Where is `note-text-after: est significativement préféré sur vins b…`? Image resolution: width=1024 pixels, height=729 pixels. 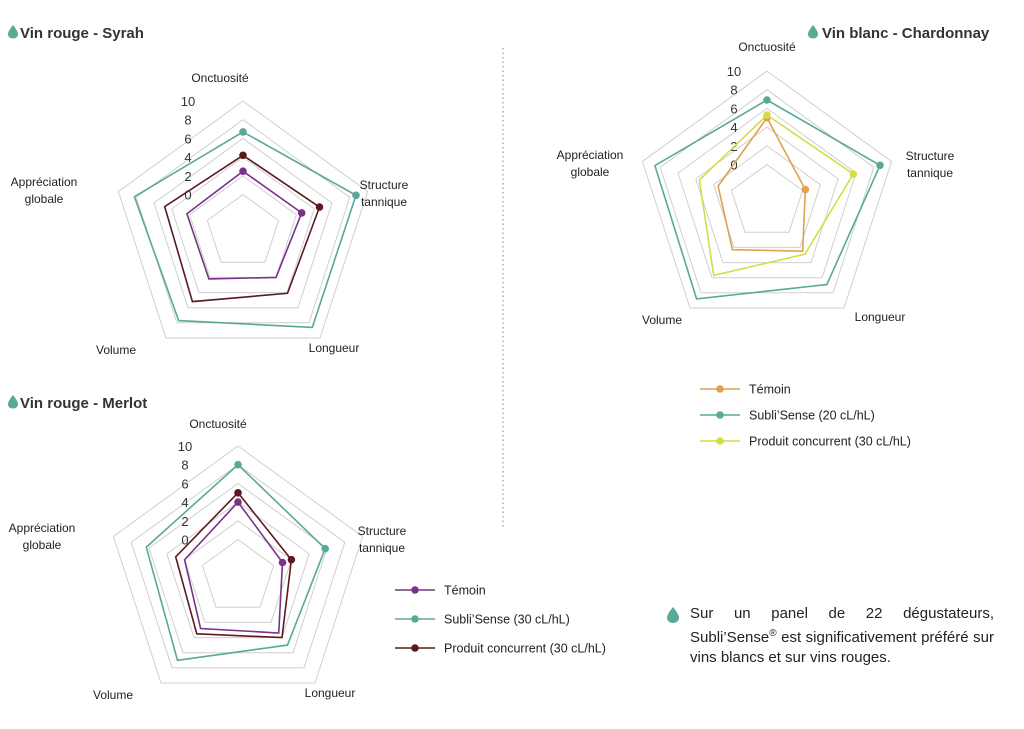 note-text-after: est significativement préféré sur vins b… is located at coordinates (842, 647).